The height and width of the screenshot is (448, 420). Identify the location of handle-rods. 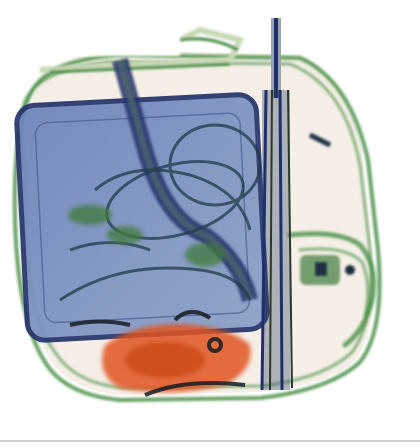
(276, 204).